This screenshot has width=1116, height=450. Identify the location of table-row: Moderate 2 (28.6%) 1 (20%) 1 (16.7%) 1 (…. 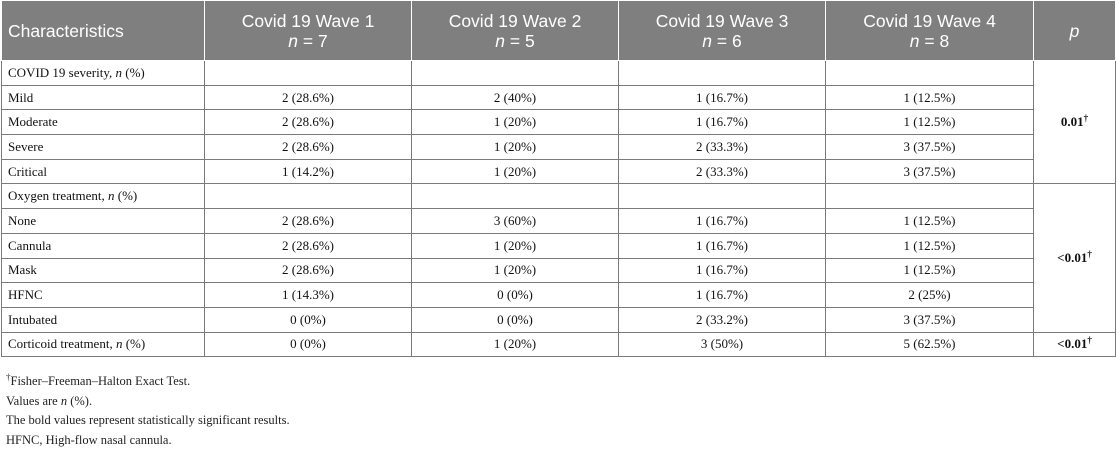
(559, 122).